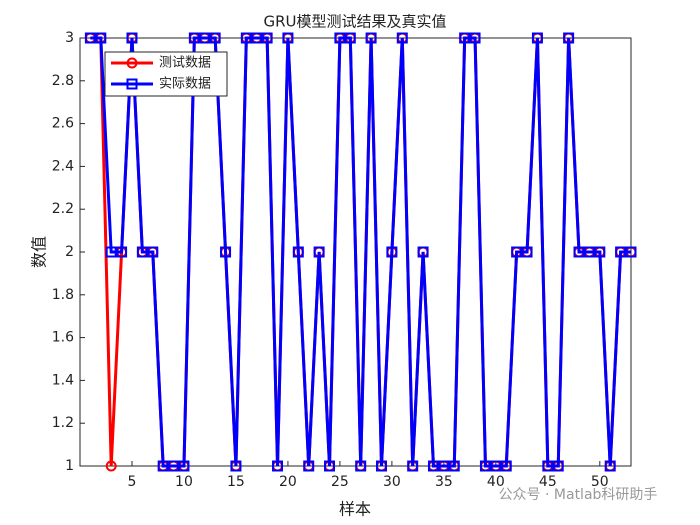  I want to click on y-tick-label: 1.6, so click(63, 338).